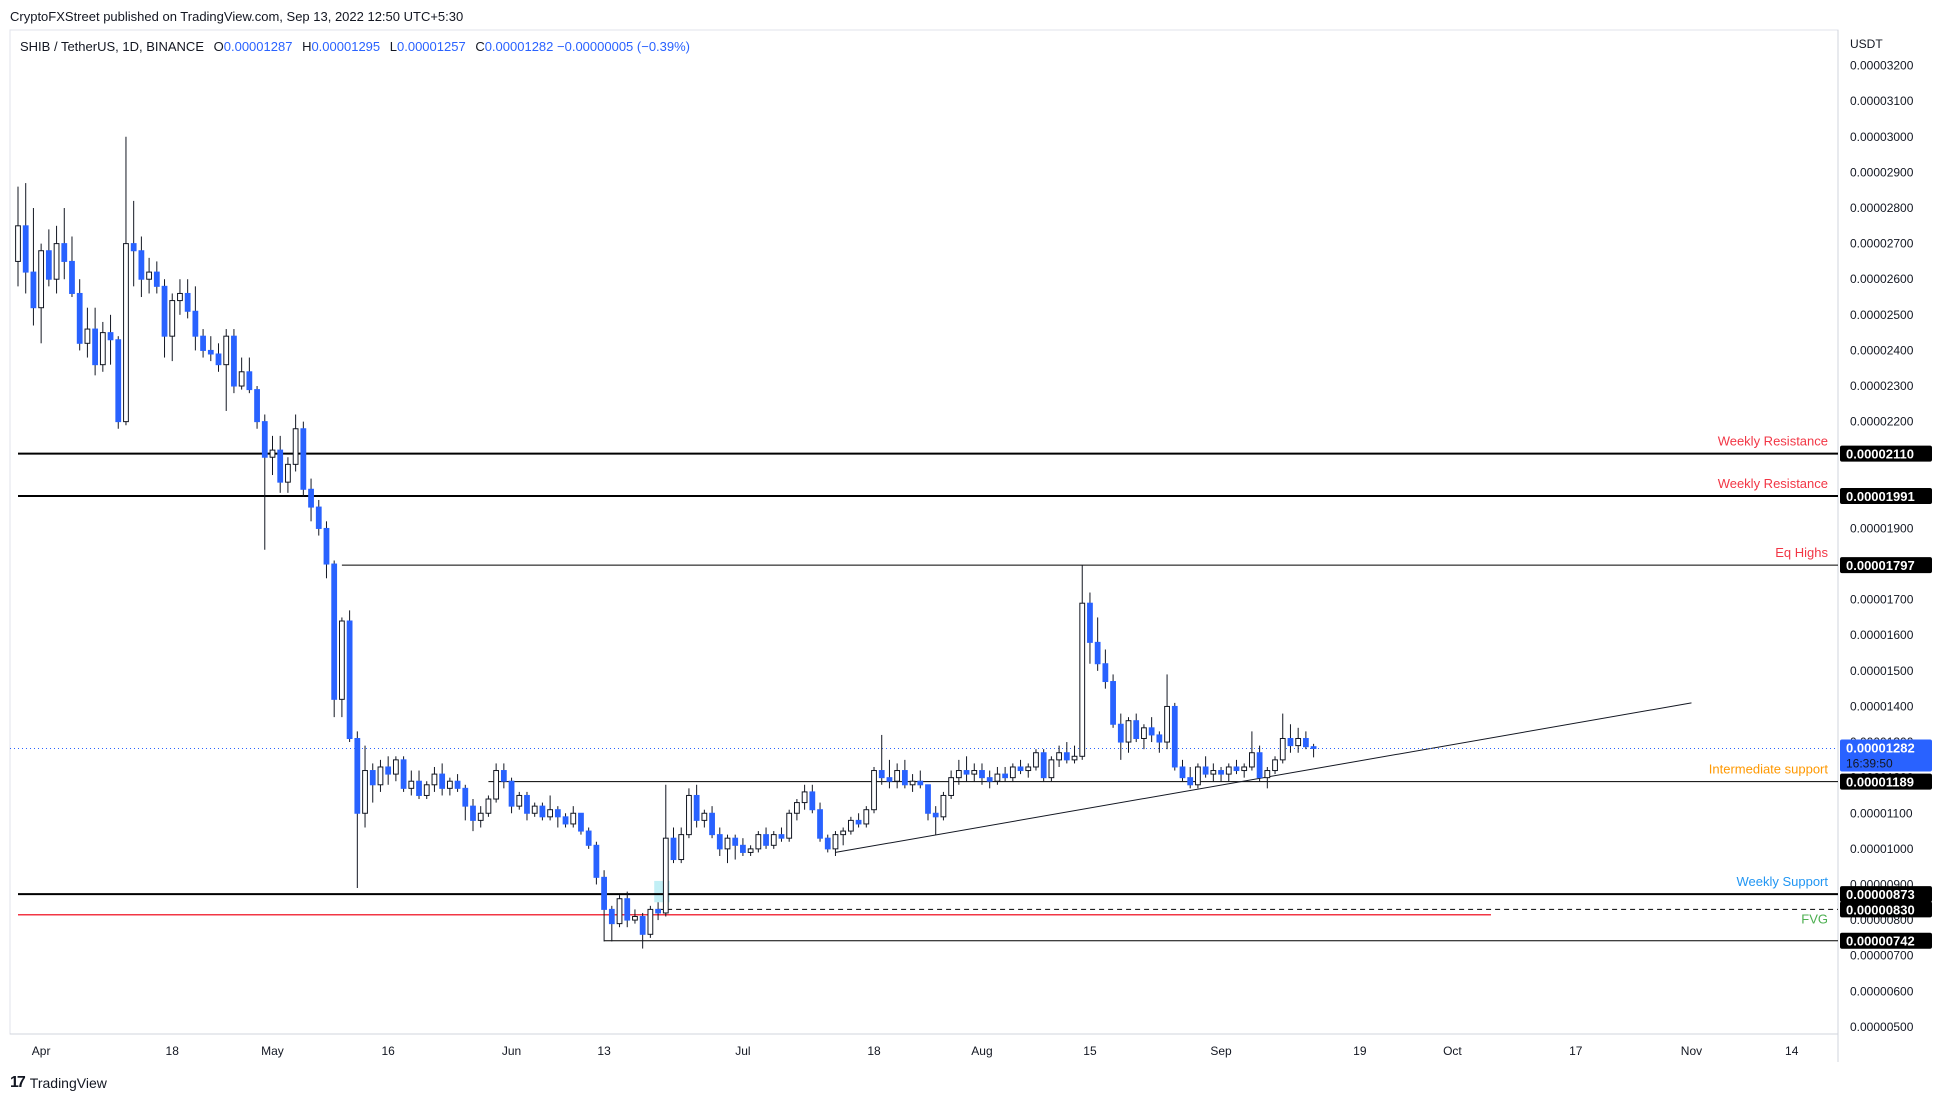  I want to click on high-value: 0.00001295, so click(346, 46).